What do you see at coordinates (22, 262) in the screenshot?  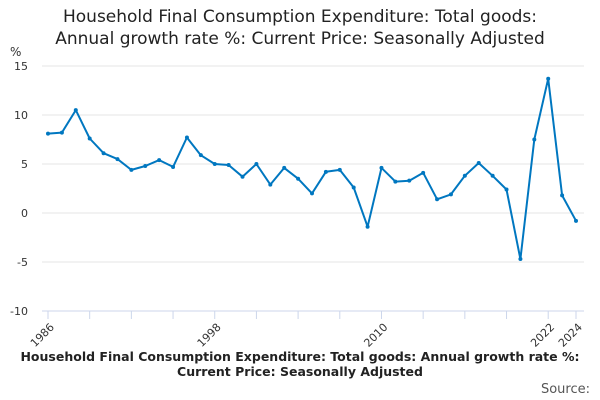 I see `y-tick-label: -5` at bounding box center [22, 262].